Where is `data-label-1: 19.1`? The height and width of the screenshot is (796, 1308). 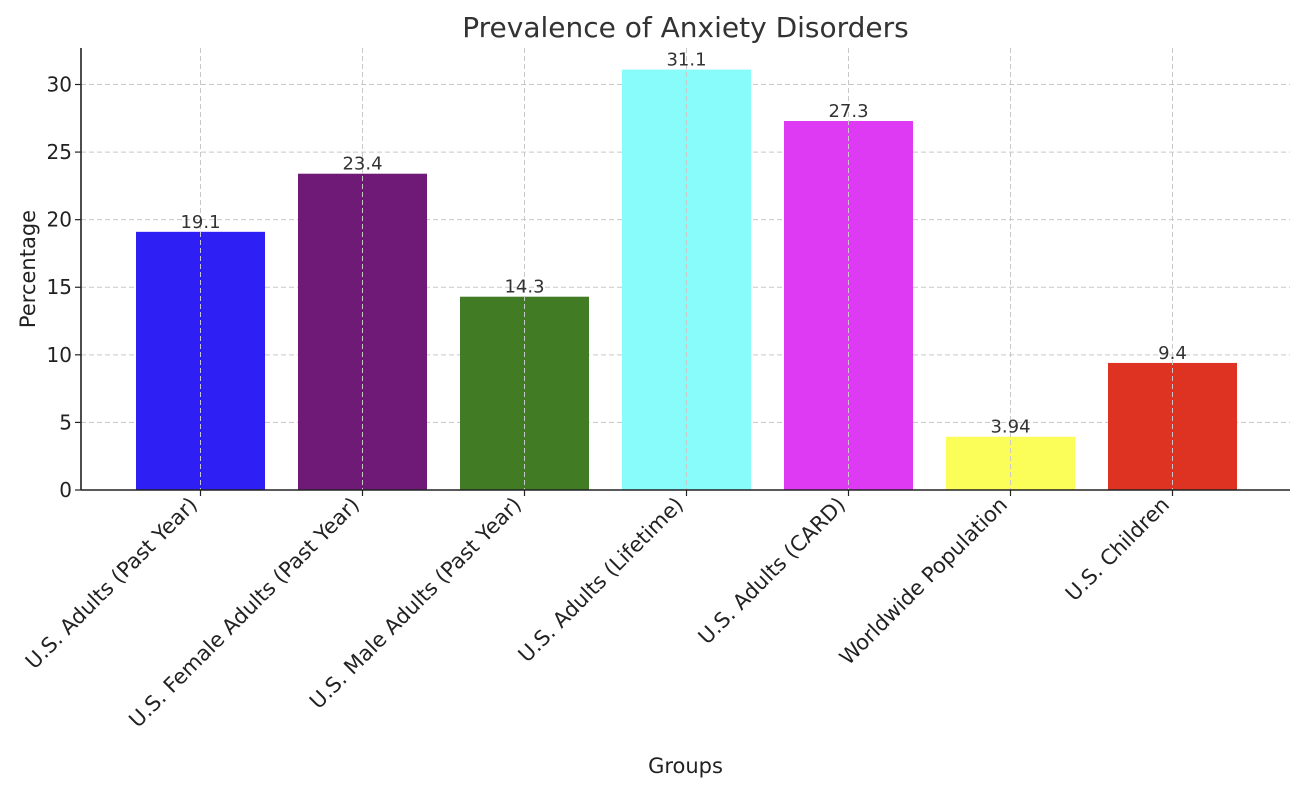 data-label-1: 19.1 is located at coordinates (200, 222).